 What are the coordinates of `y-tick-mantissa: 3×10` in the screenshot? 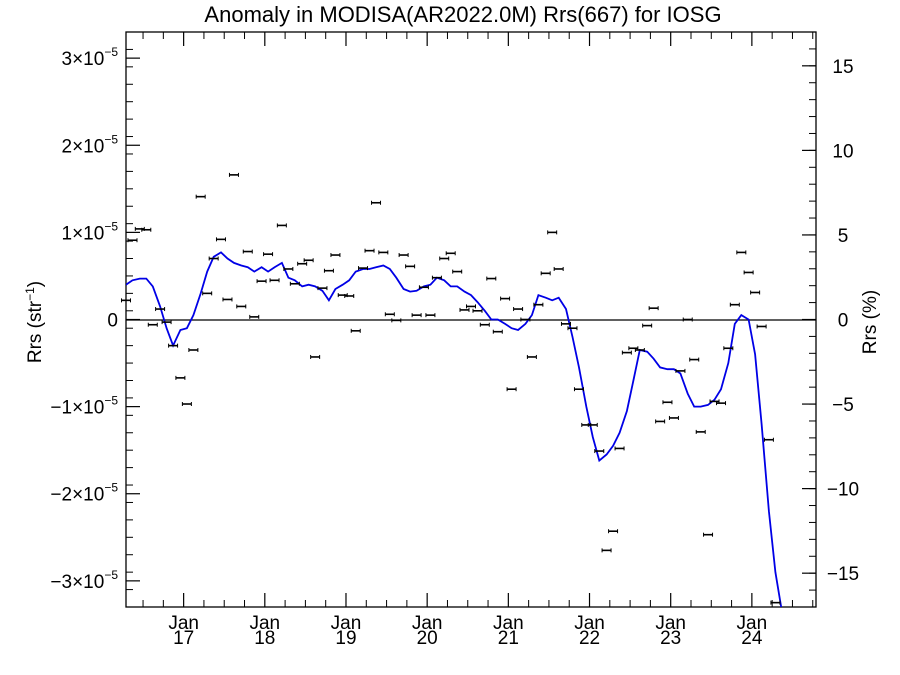 It's located at (83, 59).